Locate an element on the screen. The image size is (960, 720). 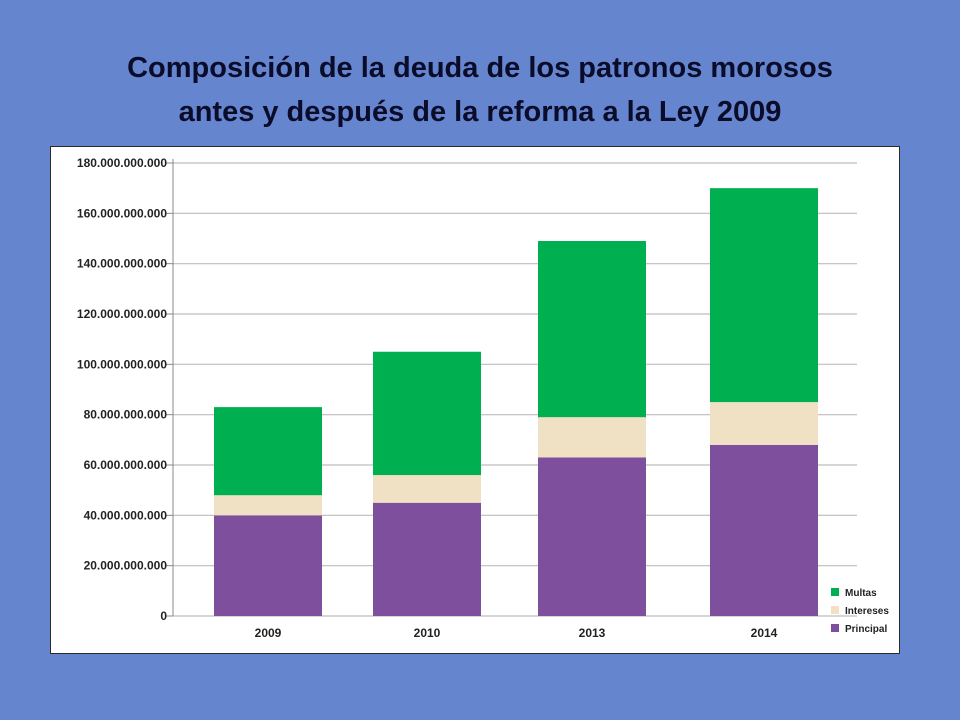
y-tick-label: 120.000.000.000 is located at coordinates (122, 314).